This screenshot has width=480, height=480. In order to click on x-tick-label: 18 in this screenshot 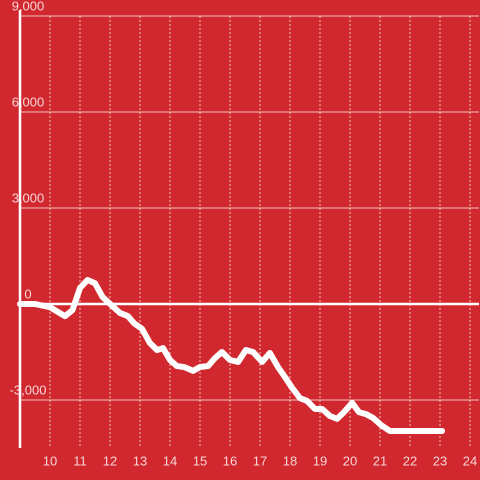, I will do `click(290, 460)`.